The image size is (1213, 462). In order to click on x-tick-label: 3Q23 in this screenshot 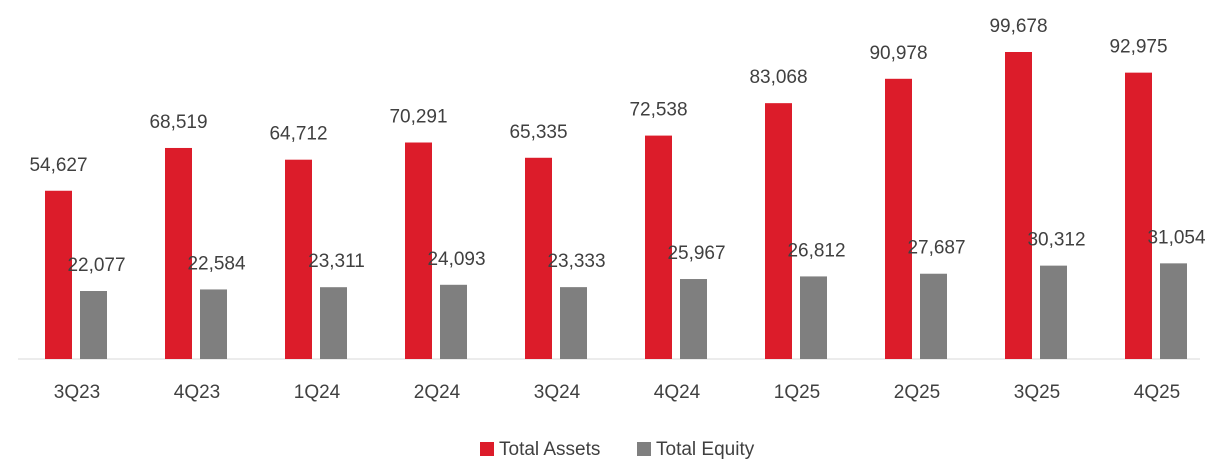, I will do `click(77, 392)`.